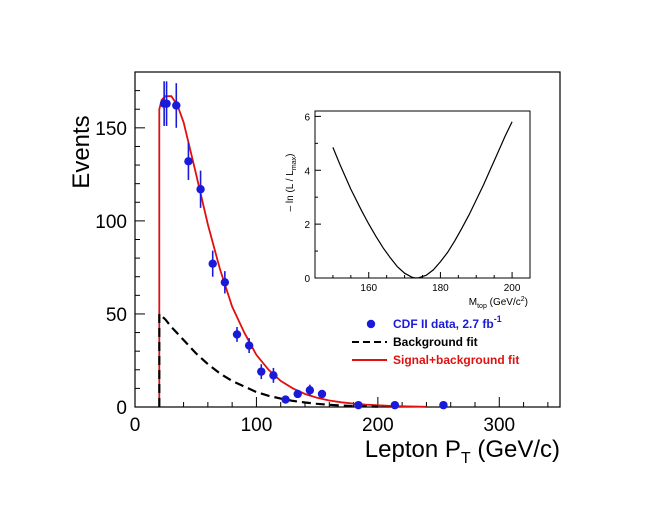 Image resolution: width=654 pixels, height=506 pixels. Describe the element at coordinates (456, 360) in the screenshot. I see `legend-label: Signal+background fit` at that location.